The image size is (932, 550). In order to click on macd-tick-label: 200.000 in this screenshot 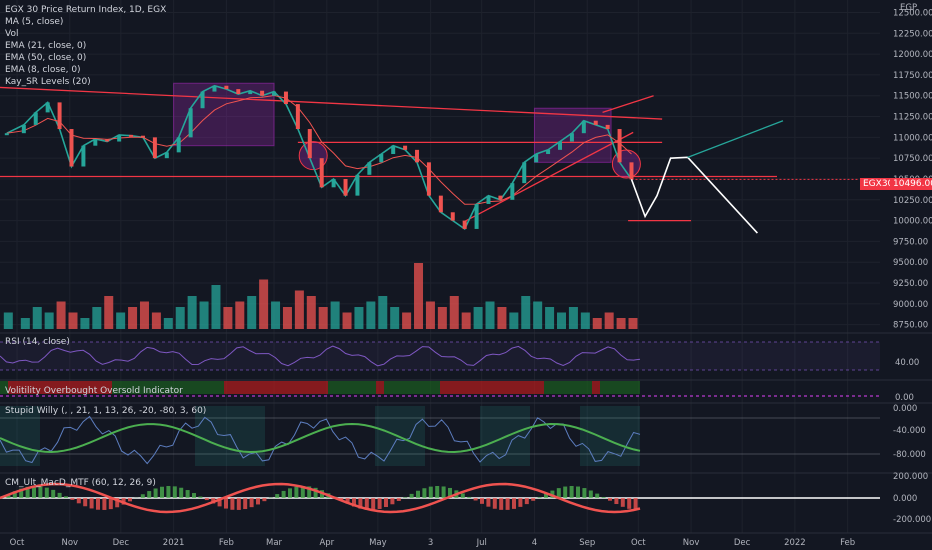, I will do `click(910, 477)`.